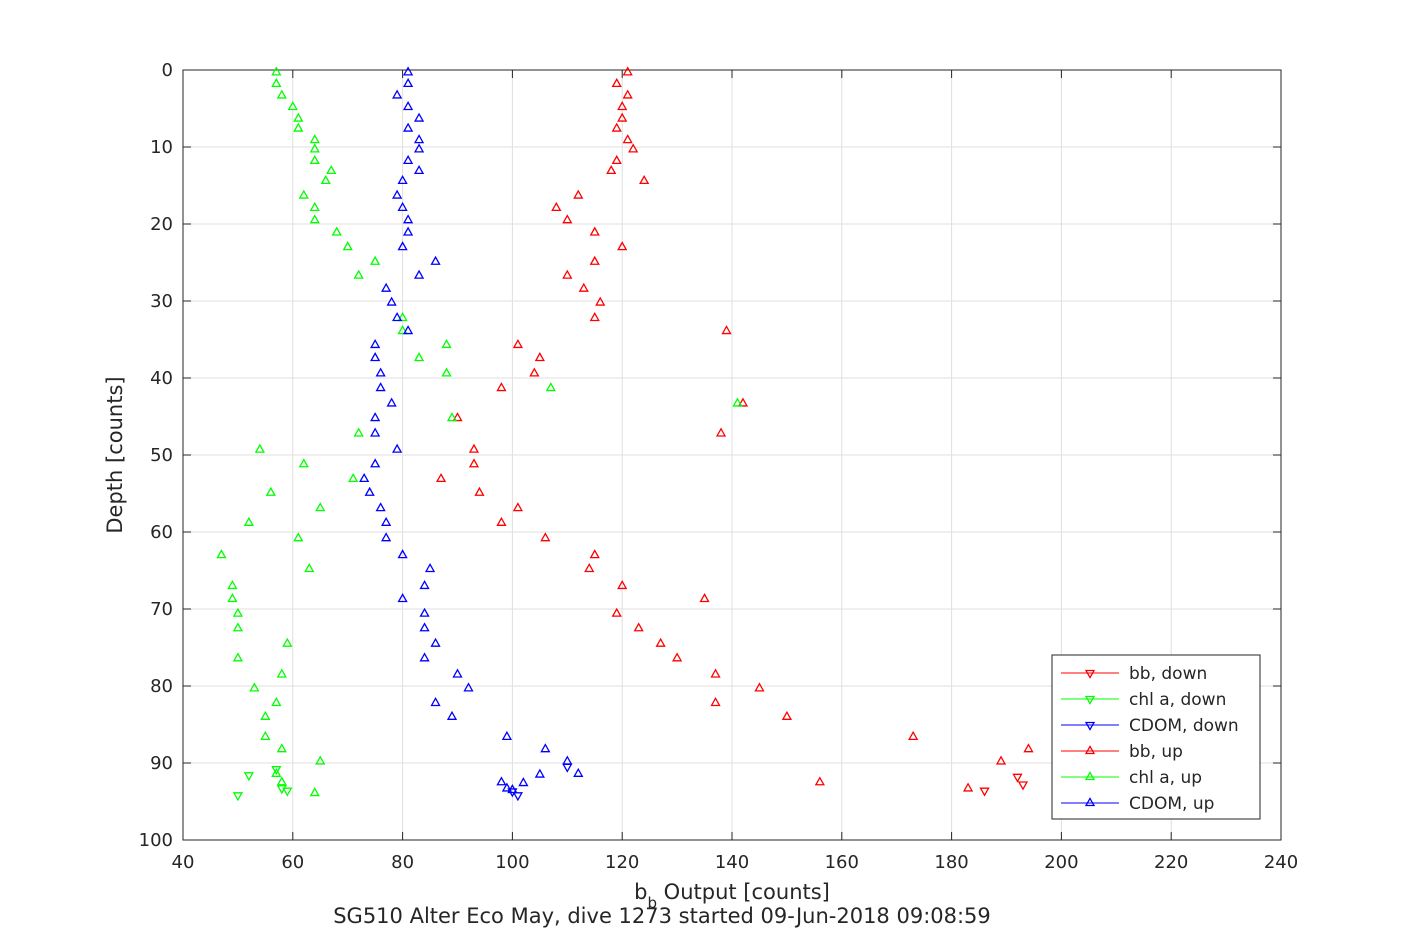 The image size is (1417, 945). What do you see at coordinates (161, 147) in the screenshot?
I see `y-tick-label: 10` at bounding box center [161, 147].